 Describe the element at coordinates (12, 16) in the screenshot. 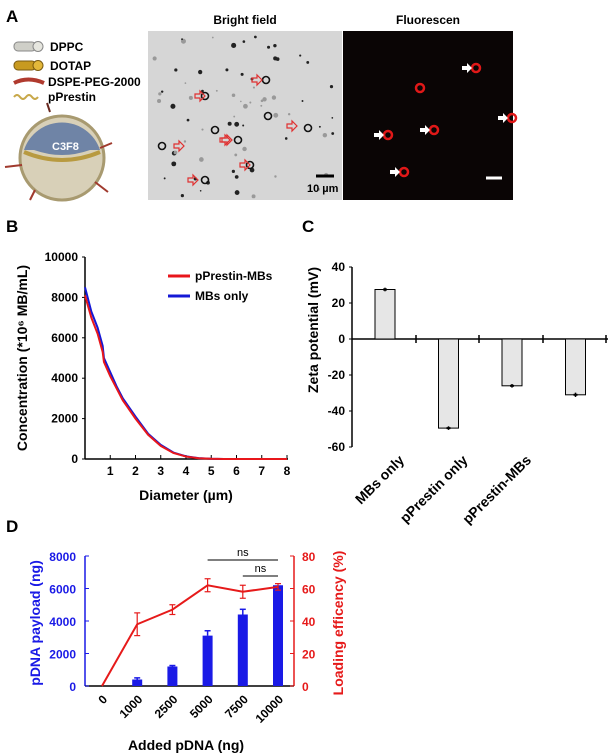

I see `panel-label-a: A` at that location.